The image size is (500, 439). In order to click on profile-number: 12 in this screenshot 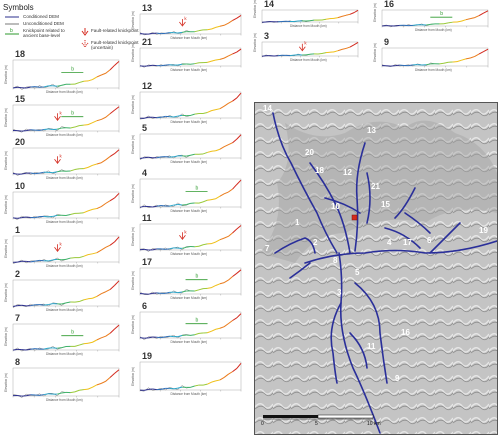, I will do `click(147, 86)`.